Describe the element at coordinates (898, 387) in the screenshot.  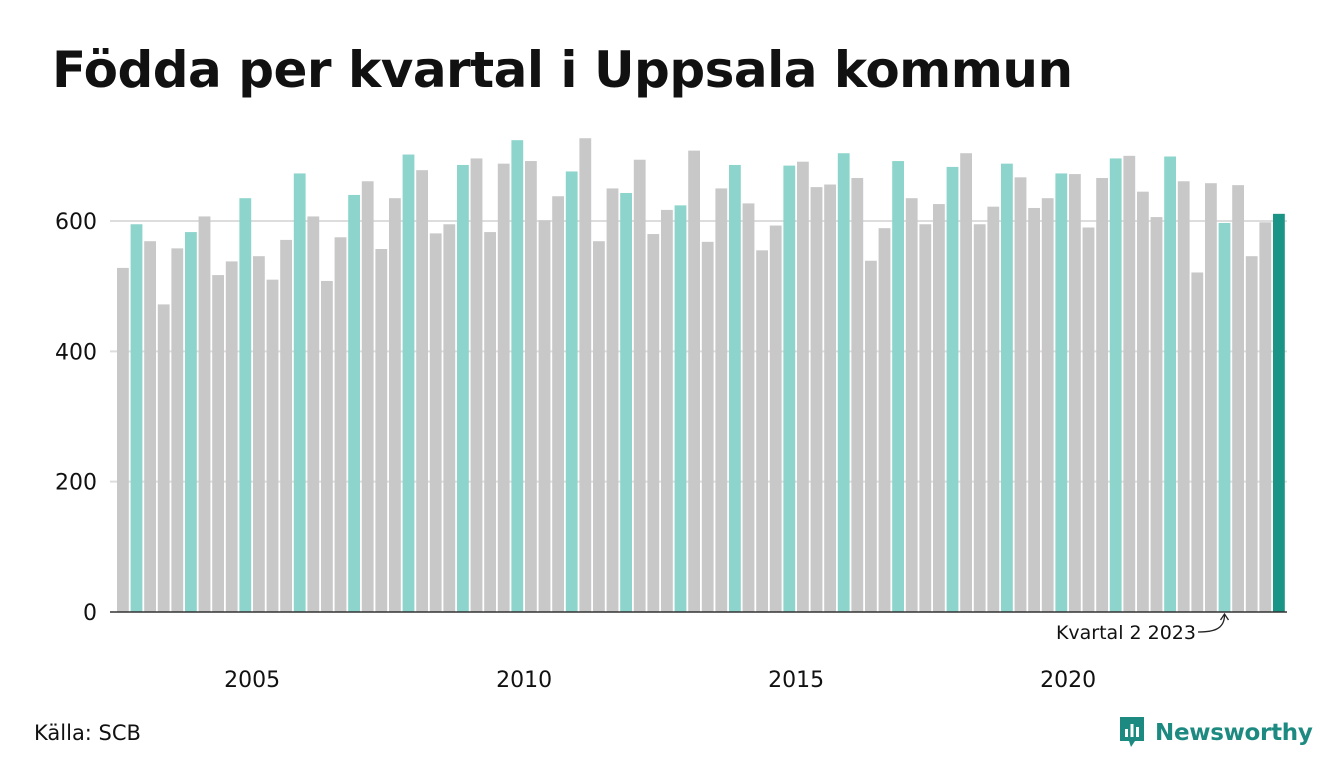
I see `bar-2017-q2` at that location.